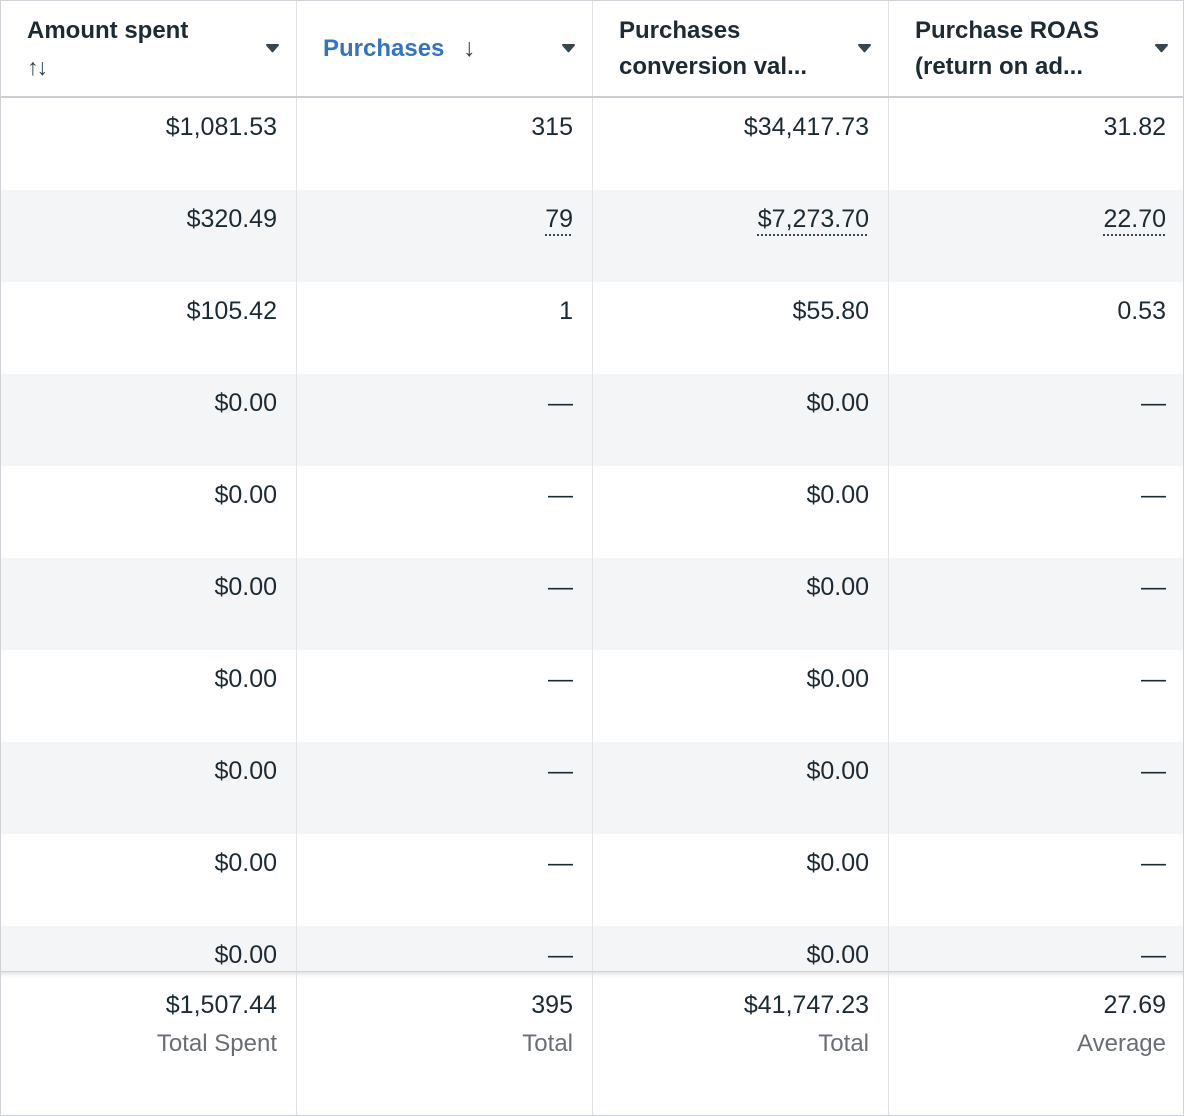 The image size is (1184, 1116). I want to click on roas-tooltip-value: 22.70, so click(1134, 219).